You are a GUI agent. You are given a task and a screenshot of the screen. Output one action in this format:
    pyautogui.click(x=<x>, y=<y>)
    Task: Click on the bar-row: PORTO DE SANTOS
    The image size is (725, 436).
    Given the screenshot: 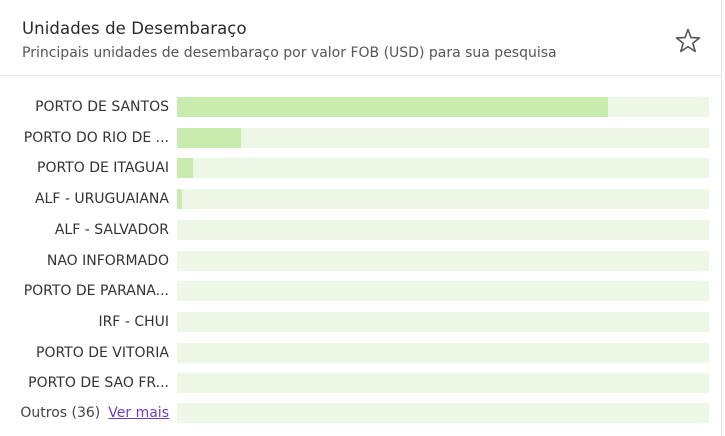 What is the action you would take?
    pyautogui.click(x=361, y=107)
    